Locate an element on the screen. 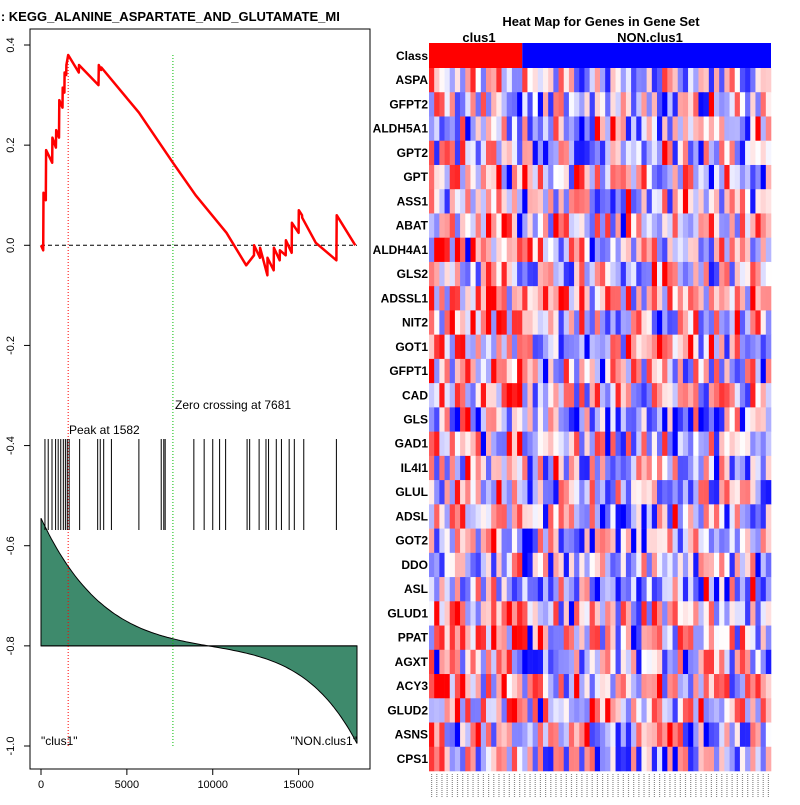 The width and height of the screenshot is (800, 805). gene-label: GLUL is located at coordinates (411, 492).